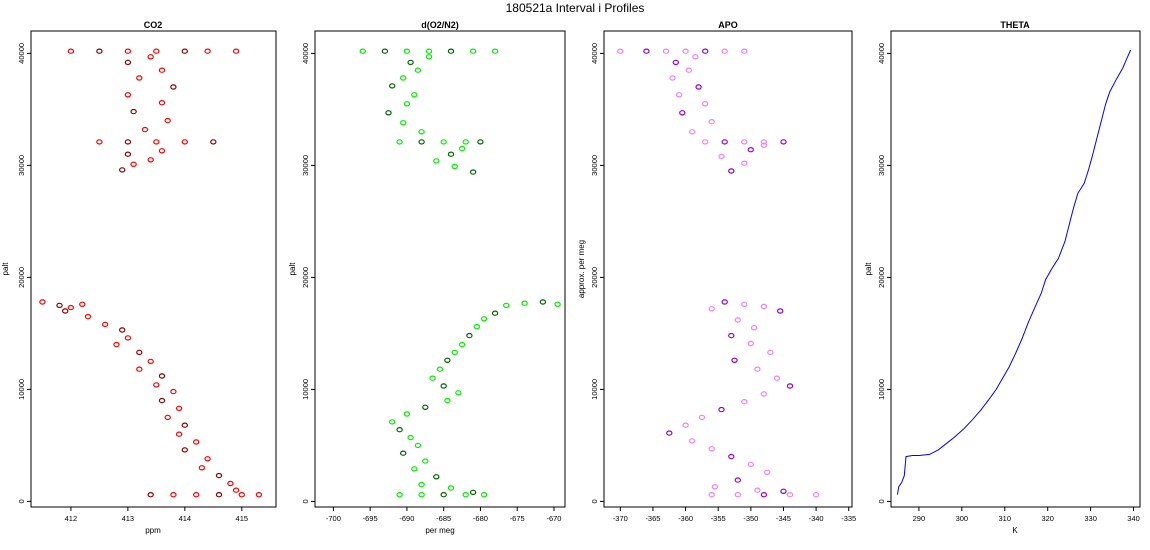 Image resolution: width=1150 pixels, height=550 pixels. I want to click on x-tick-label: -695, so click(370, 518).